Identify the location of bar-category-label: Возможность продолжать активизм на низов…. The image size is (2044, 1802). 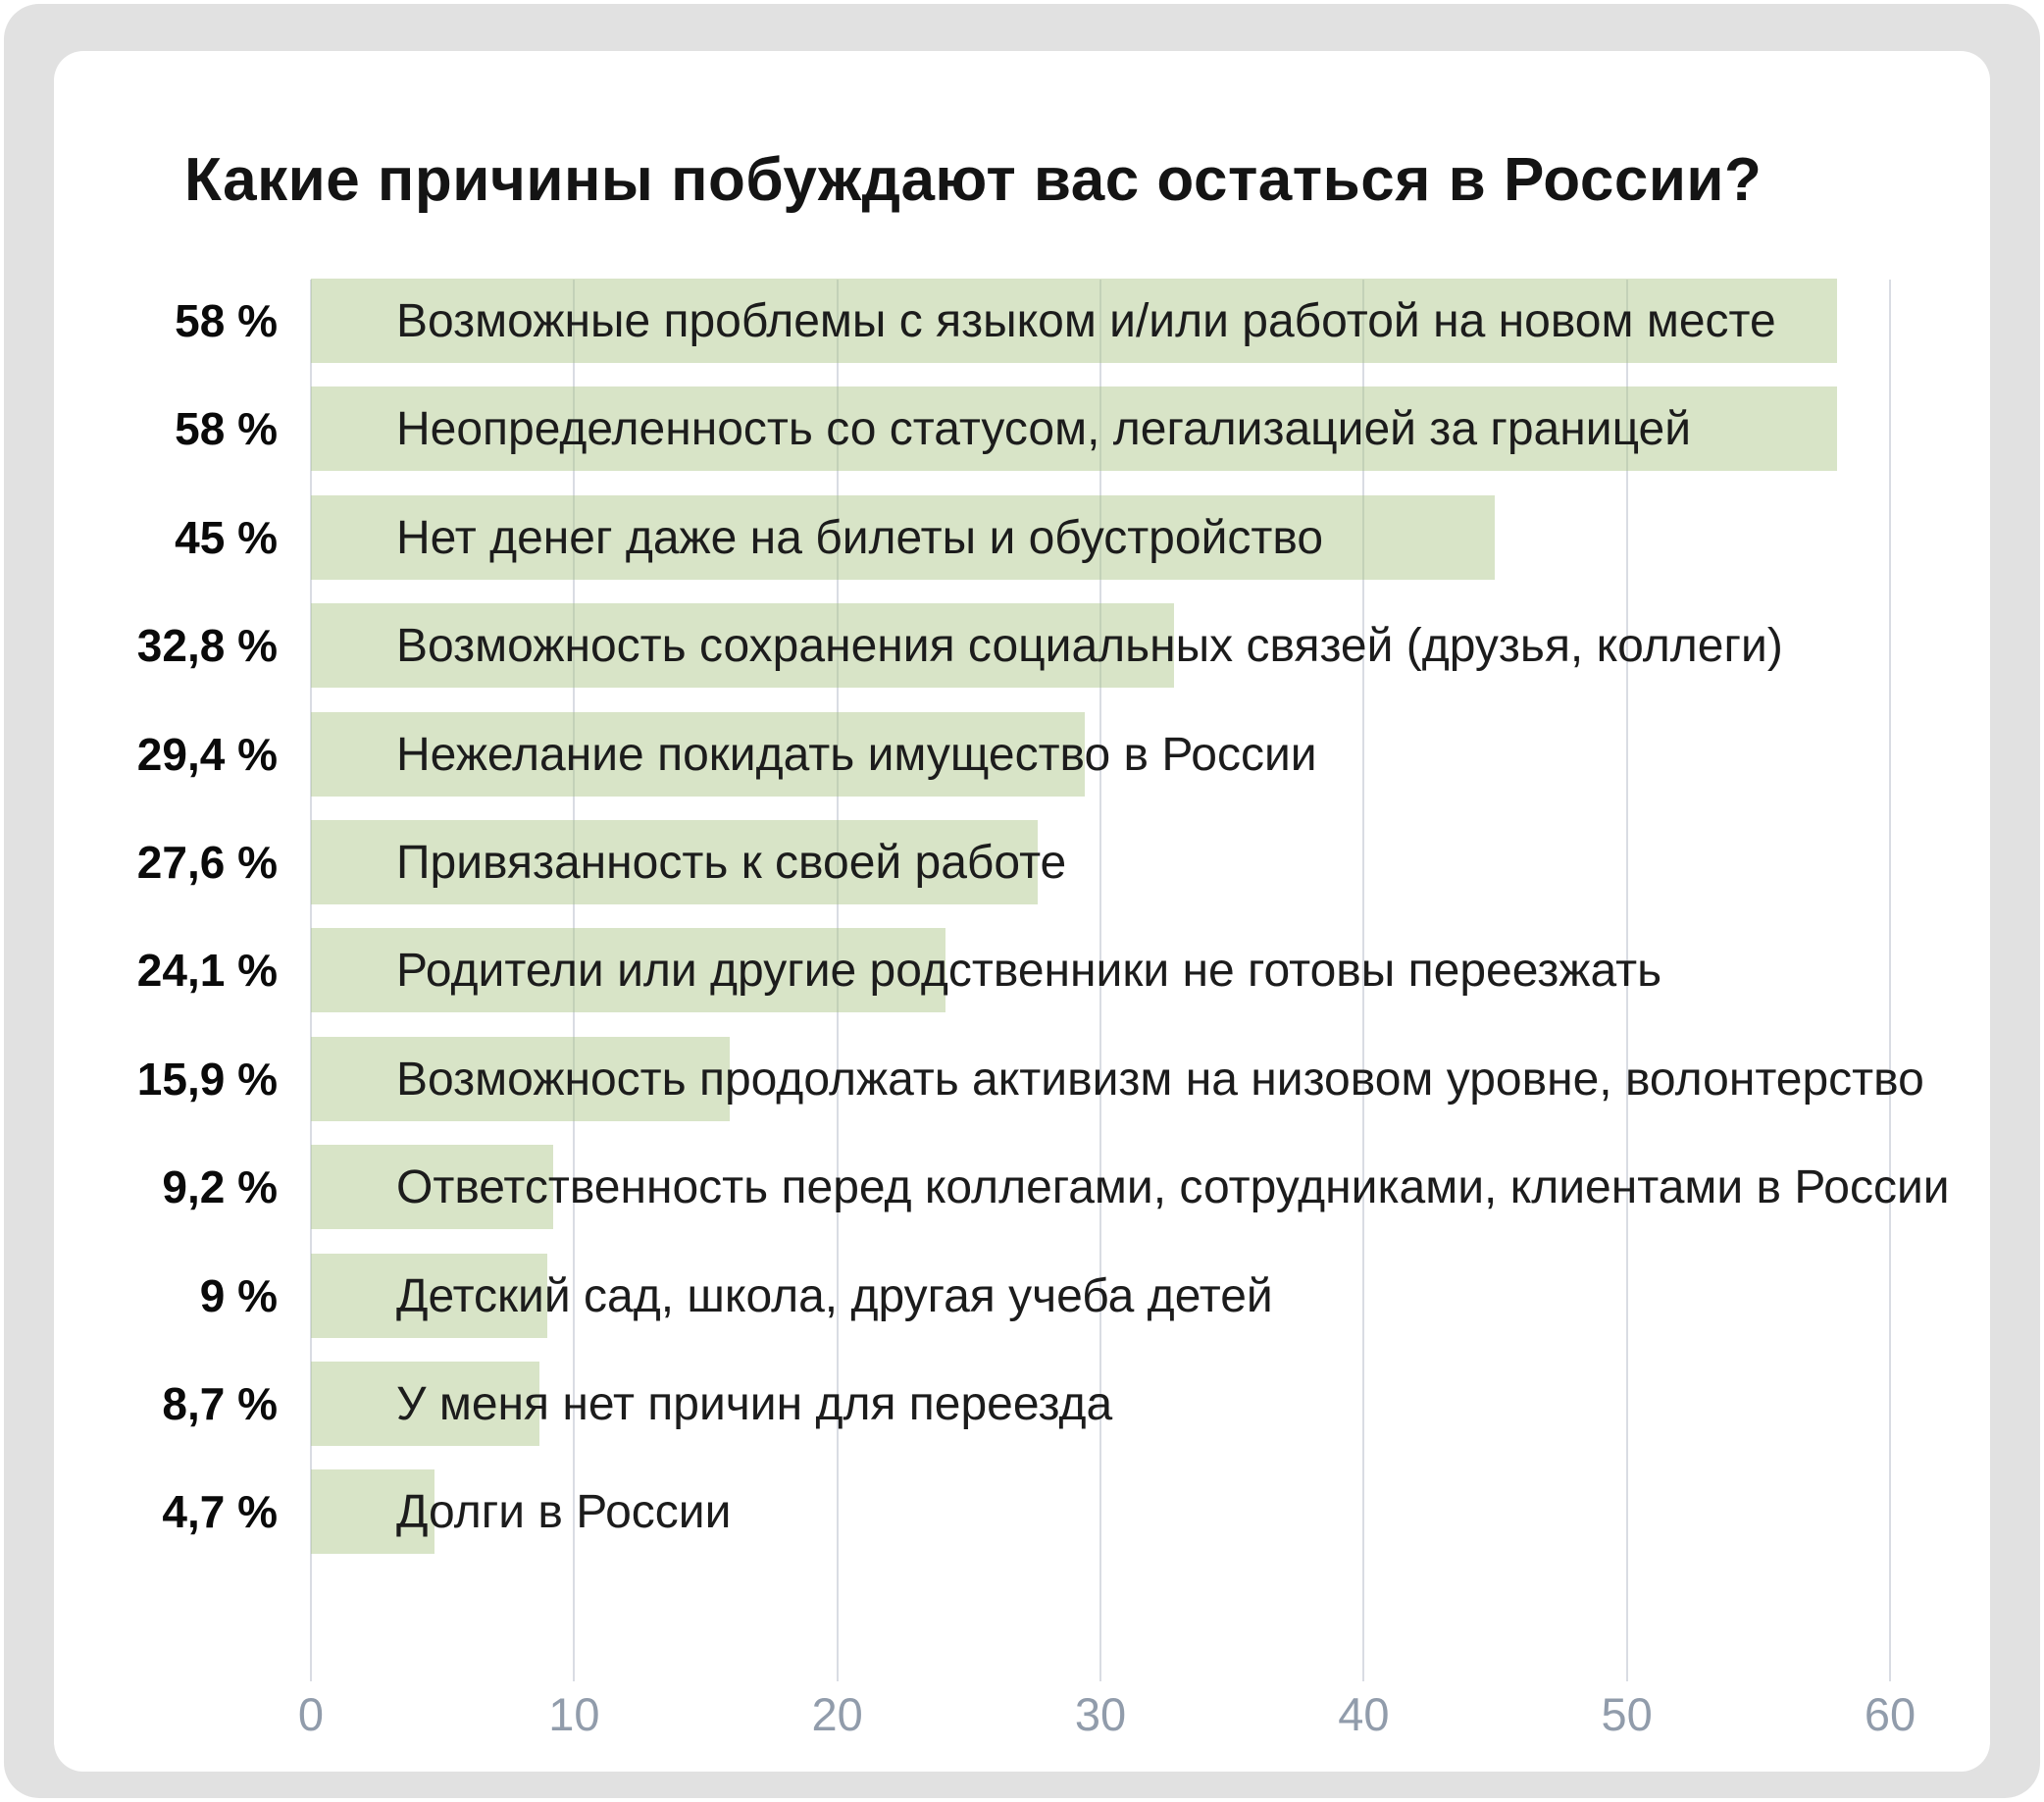
(1160, 1079).